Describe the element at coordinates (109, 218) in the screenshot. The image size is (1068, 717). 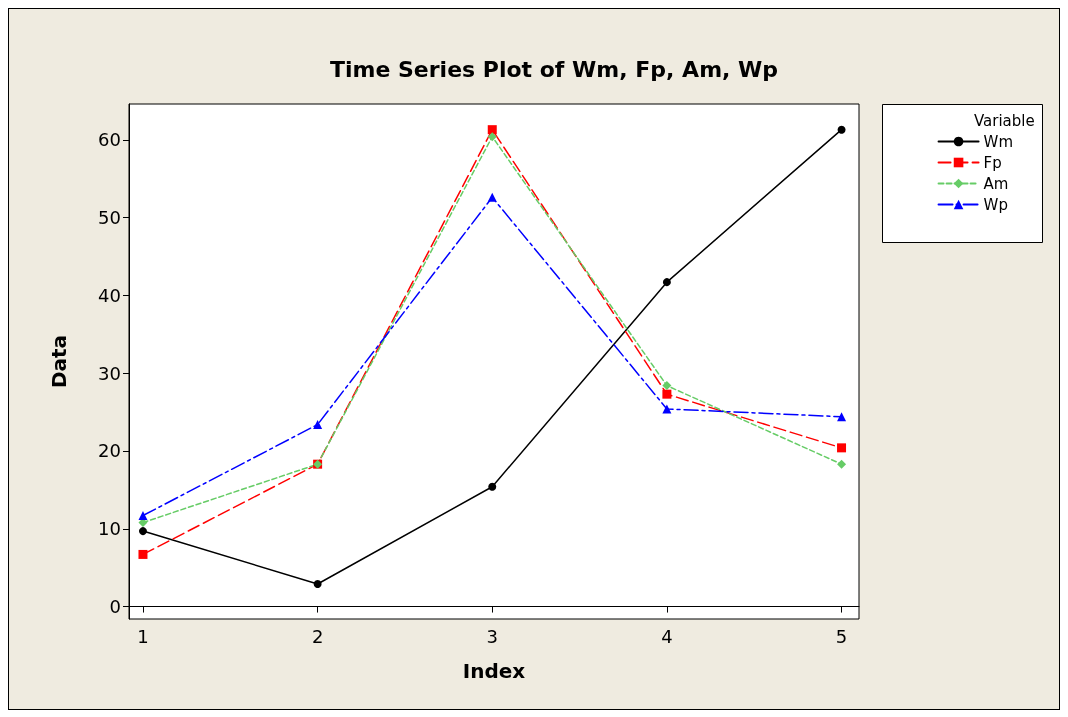
I see `y-tick-label: 50` at that location.